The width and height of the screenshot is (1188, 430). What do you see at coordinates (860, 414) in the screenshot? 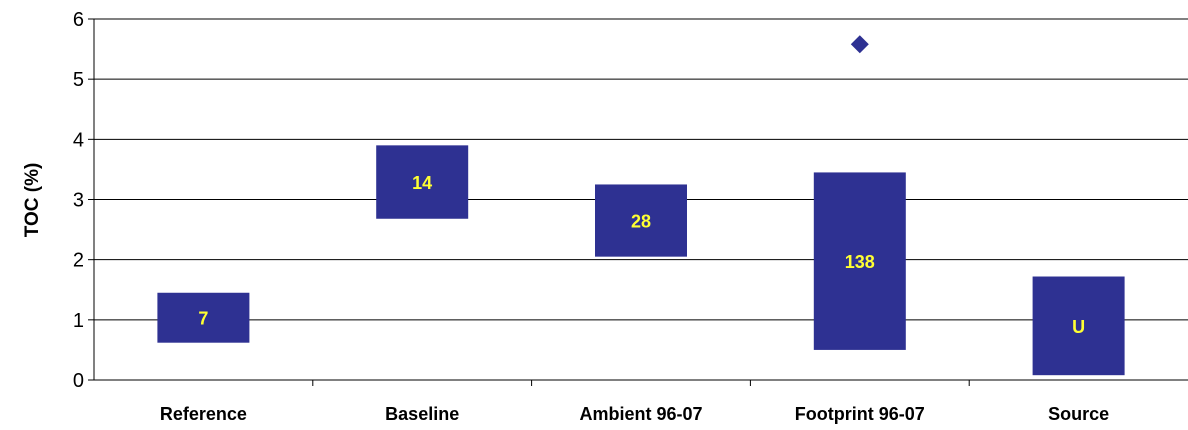
I see `x-category-label: Footprint 96-07` at bounding box center [860, 414].